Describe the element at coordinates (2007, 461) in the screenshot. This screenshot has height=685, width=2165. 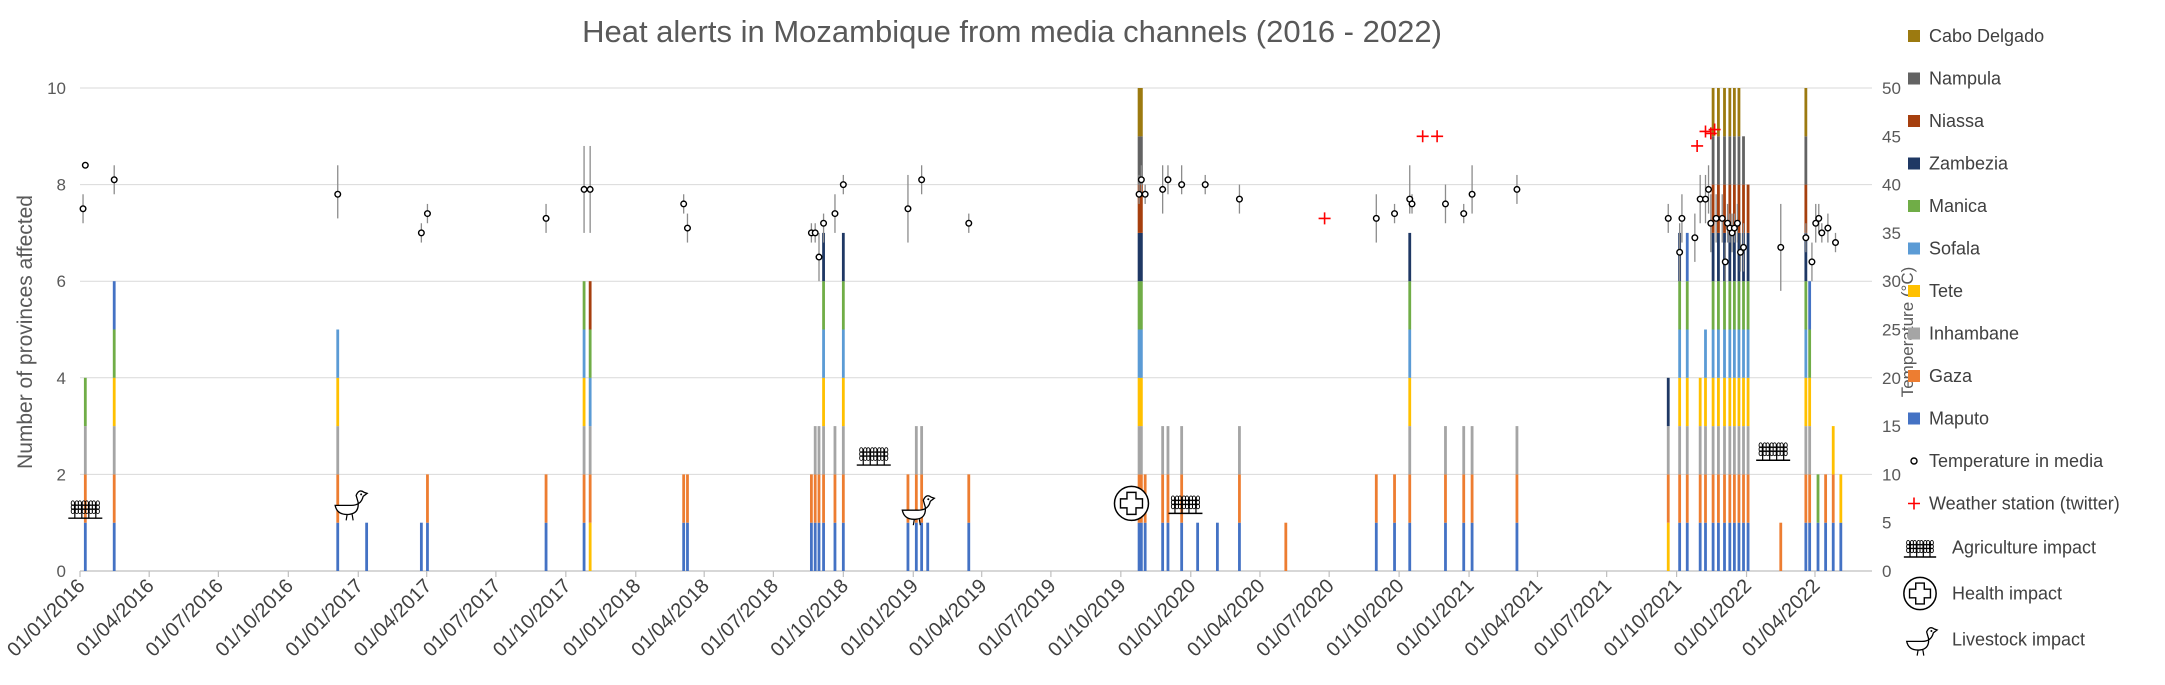
I see `legend-item: Temperature in media` at that location.